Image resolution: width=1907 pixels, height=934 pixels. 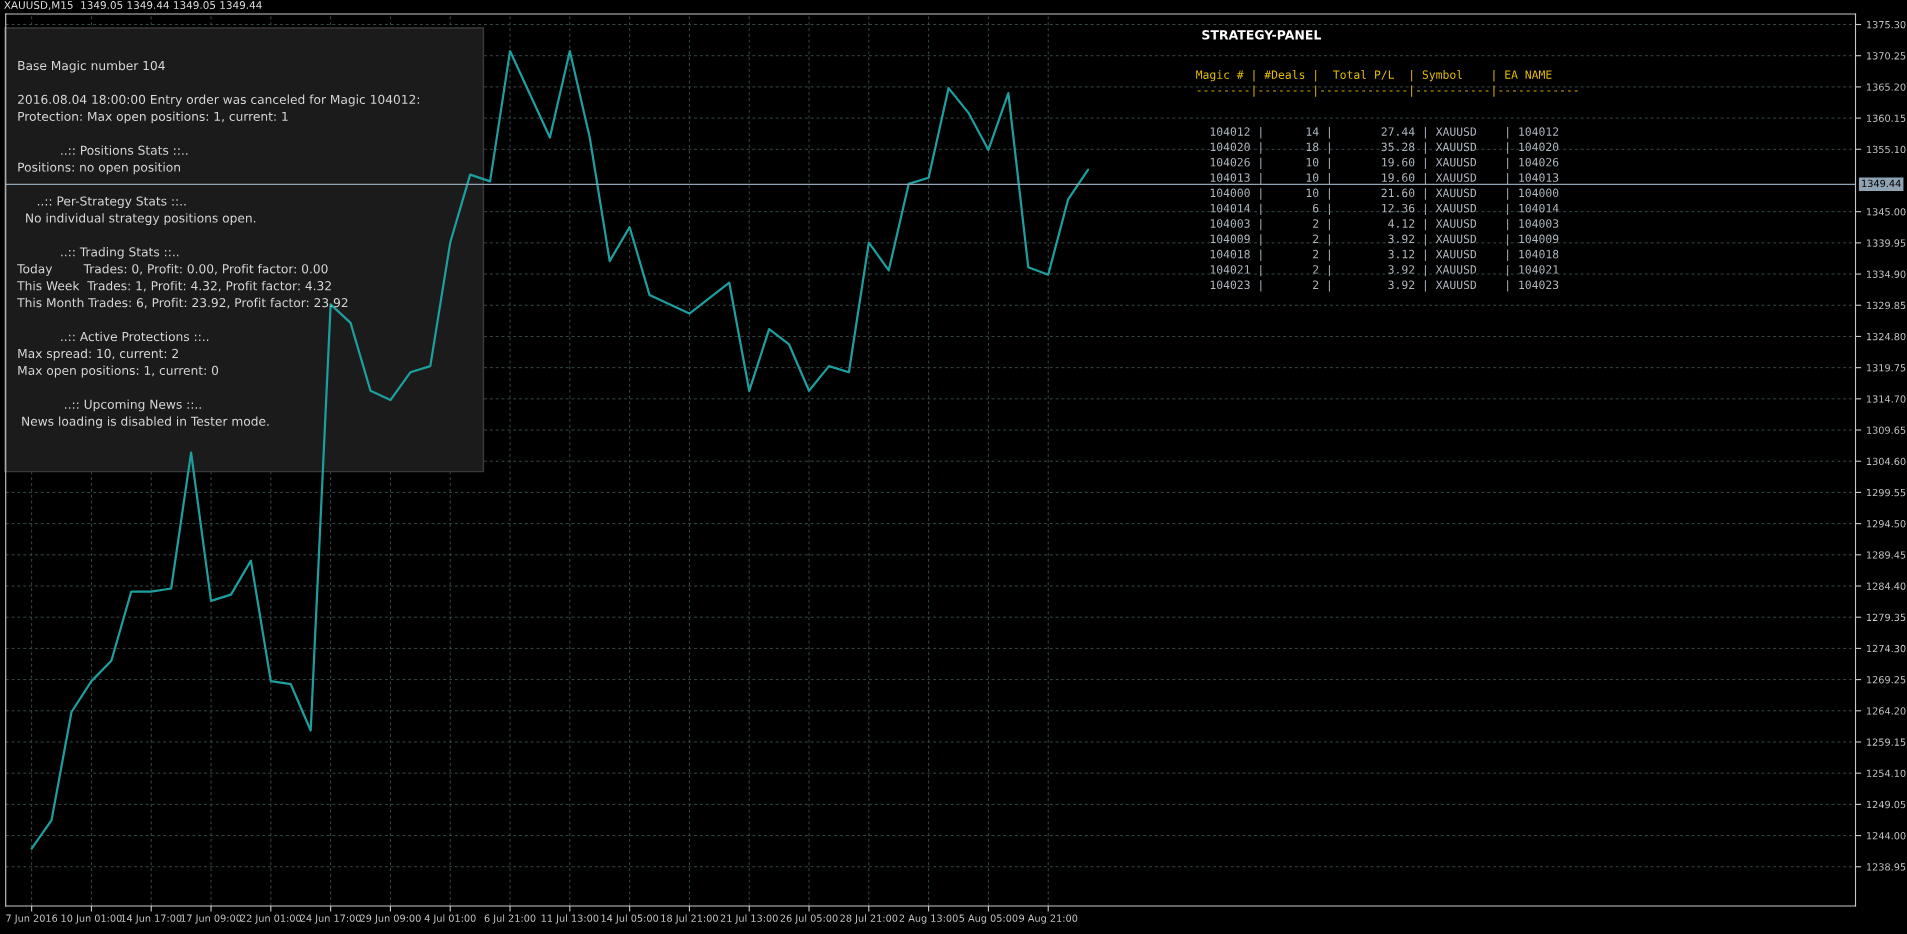 What do you see at coordinates (1886, 56) in the screenshot?
I see `y-tick-label: 1370.25` at bounding box center [1886, 56].